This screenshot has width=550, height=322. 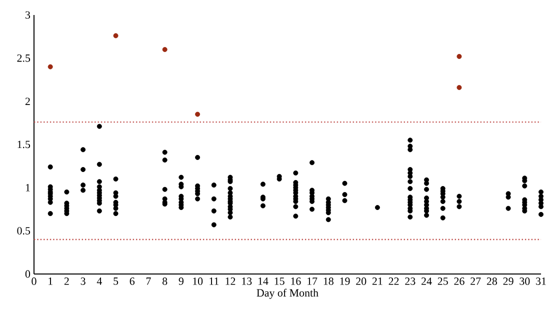 I want to click on x-tick-label: 24, so click(x=427, y=281).